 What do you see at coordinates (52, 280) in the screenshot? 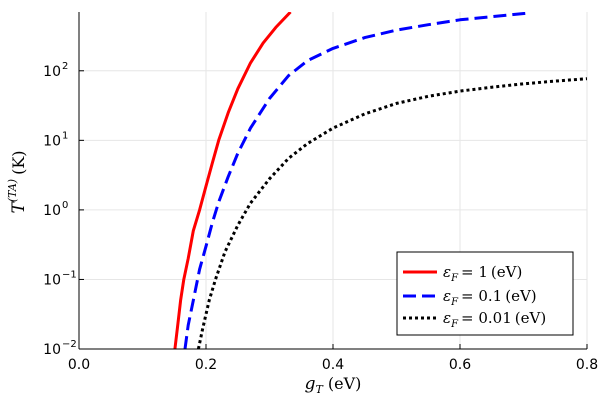
I see `y-tick-label-1: 10` at bounding box center [52, 280].